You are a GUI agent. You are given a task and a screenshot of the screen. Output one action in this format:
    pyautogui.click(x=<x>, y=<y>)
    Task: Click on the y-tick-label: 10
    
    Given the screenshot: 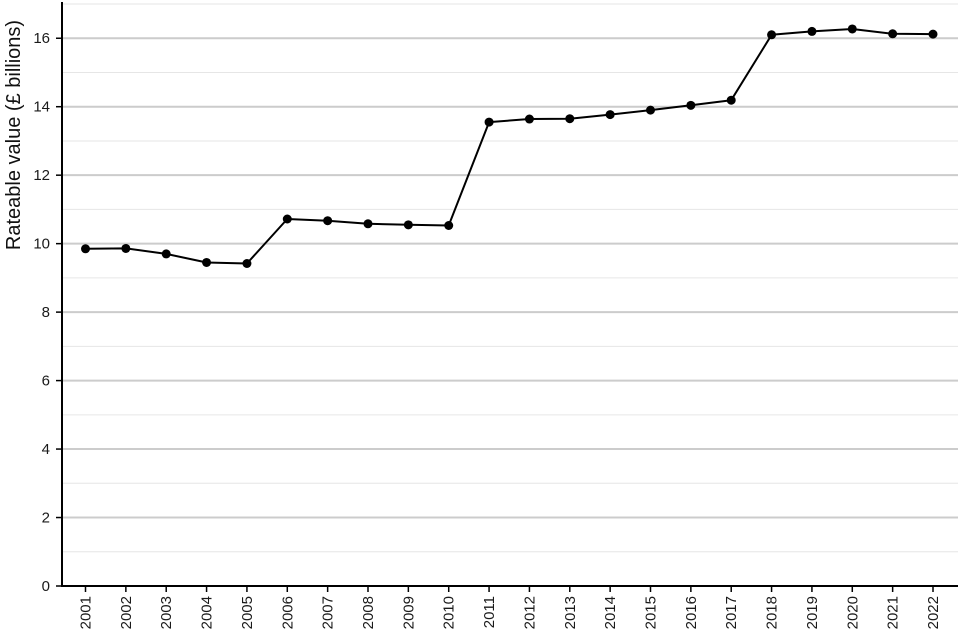 What is the action you would take?
    pyautogui.click(x=41, y=244)
    